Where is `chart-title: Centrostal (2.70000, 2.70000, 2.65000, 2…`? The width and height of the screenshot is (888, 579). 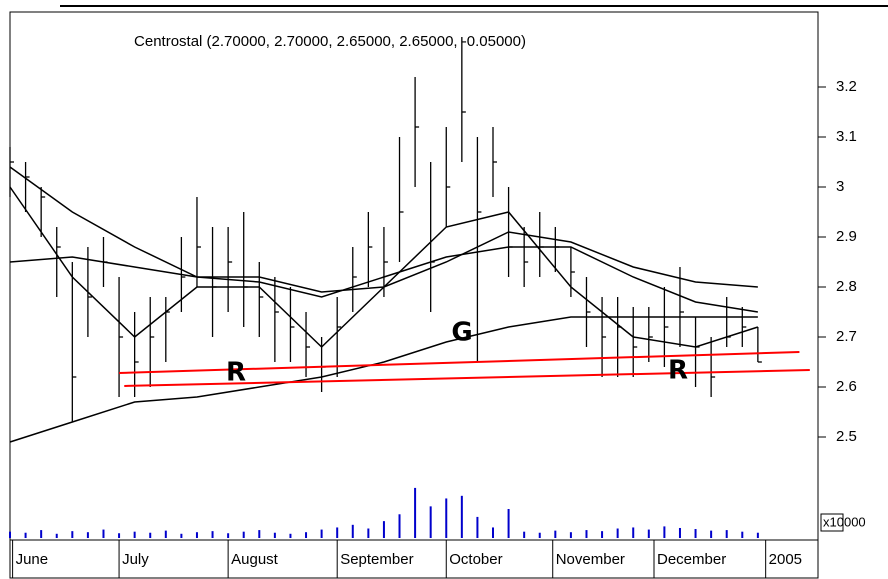 chart-title: Centrostal (2.70000, 2.70000, 2.65000, 2… is located at coordinates (330, 41).